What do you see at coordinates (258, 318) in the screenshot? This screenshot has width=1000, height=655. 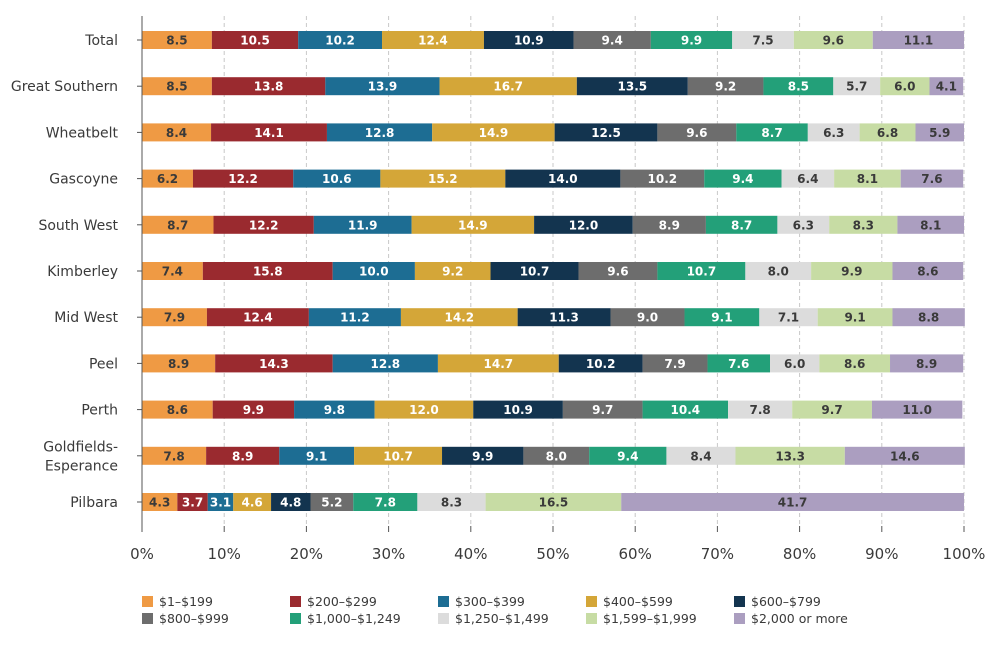 I see `data-label: 12.4` at bounding box center [258, 318].